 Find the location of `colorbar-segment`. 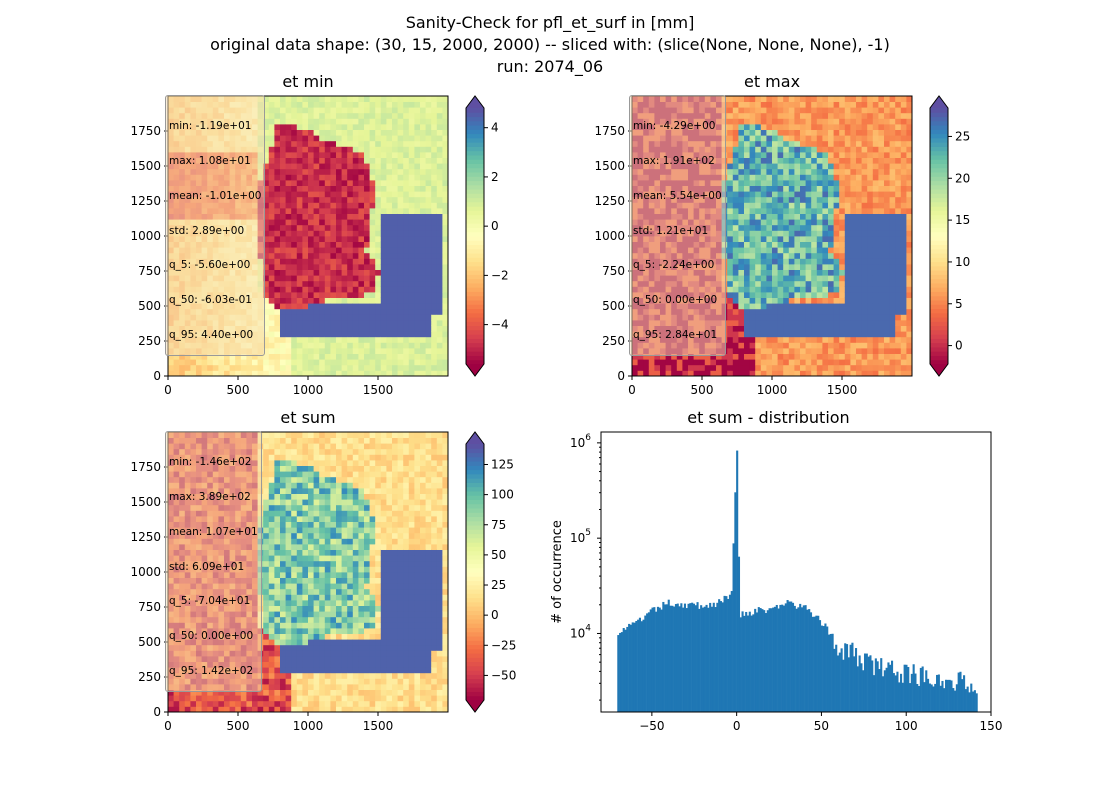

colorbar-segment is located at coordinates (475, 238).